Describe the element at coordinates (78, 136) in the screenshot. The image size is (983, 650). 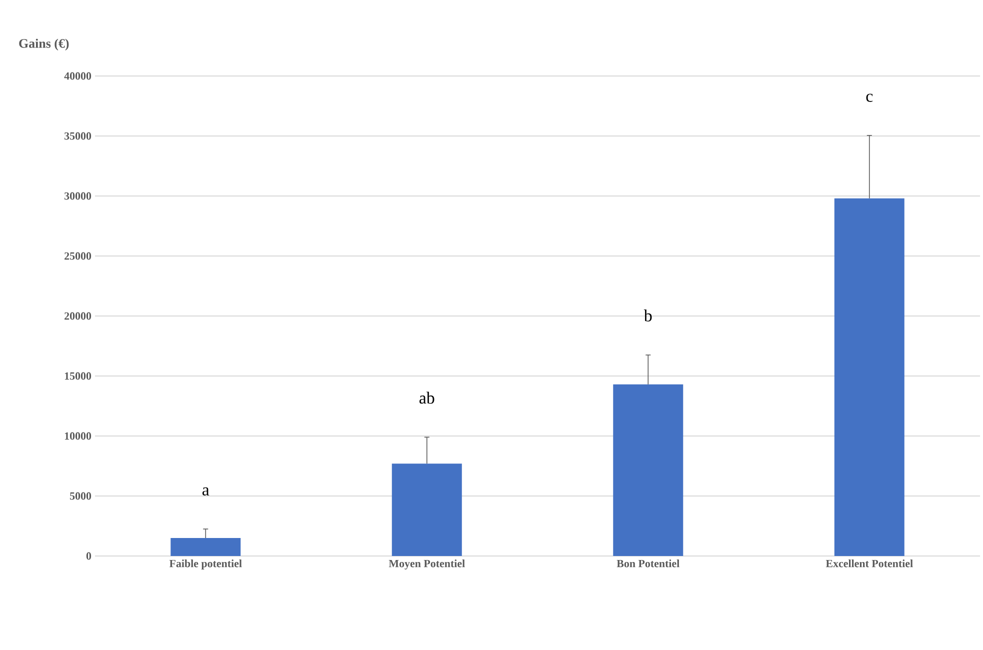
I see `y-tick-label: 35000` at that location.